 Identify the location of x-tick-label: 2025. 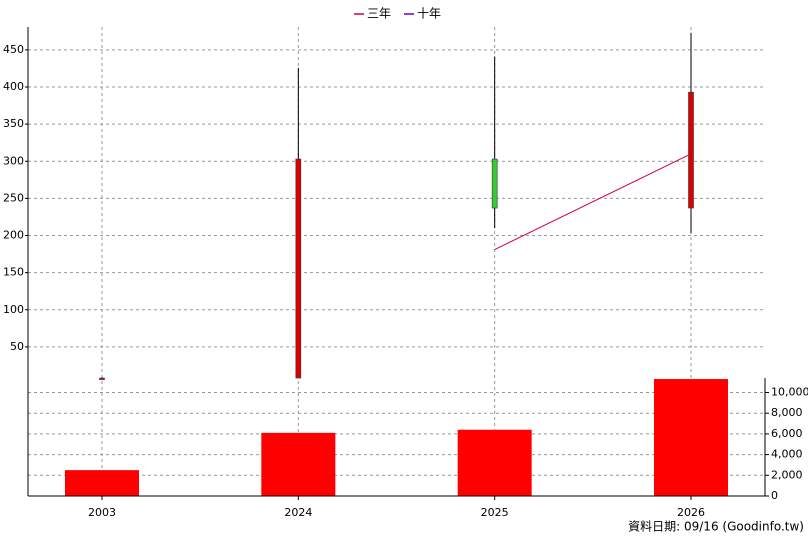
(495, 512).